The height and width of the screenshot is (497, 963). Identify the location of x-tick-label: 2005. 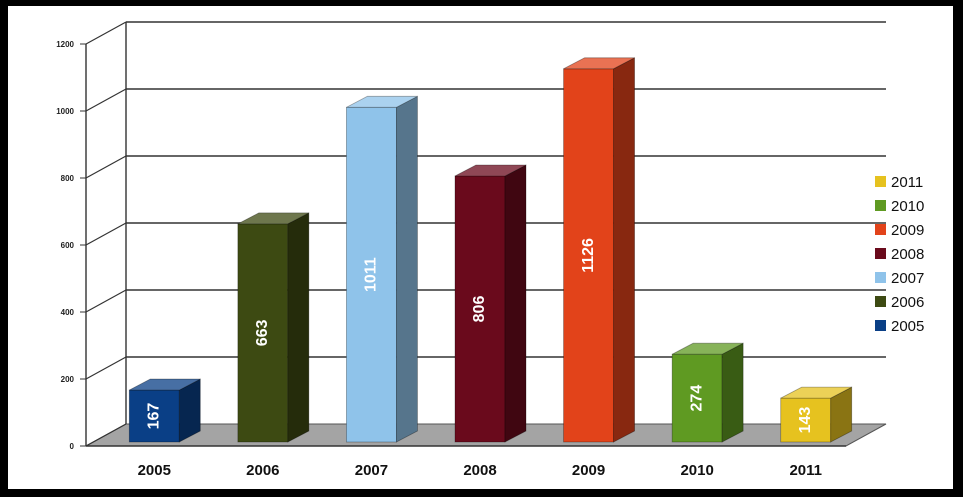
(154, 470).